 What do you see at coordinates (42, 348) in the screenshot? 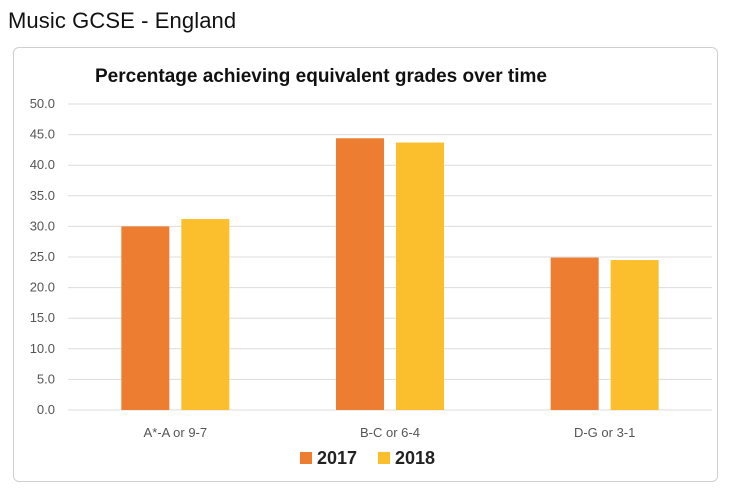
I see `y-tick-label: 10.0` at bounding box center [42, 348].